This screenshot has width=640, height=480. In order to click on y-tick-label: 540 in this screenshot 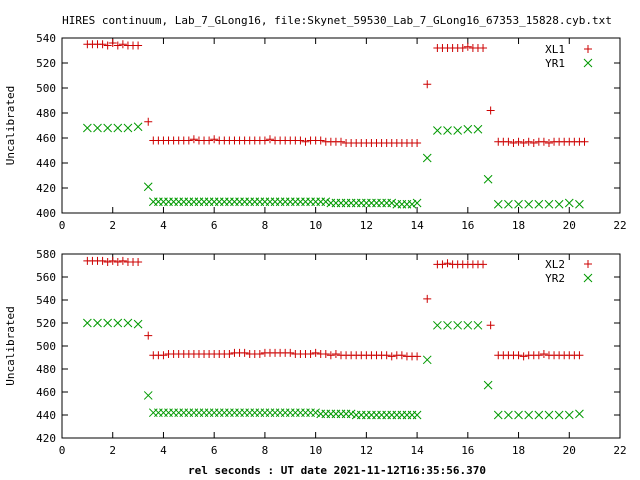, I will do `click(46, 38)`.